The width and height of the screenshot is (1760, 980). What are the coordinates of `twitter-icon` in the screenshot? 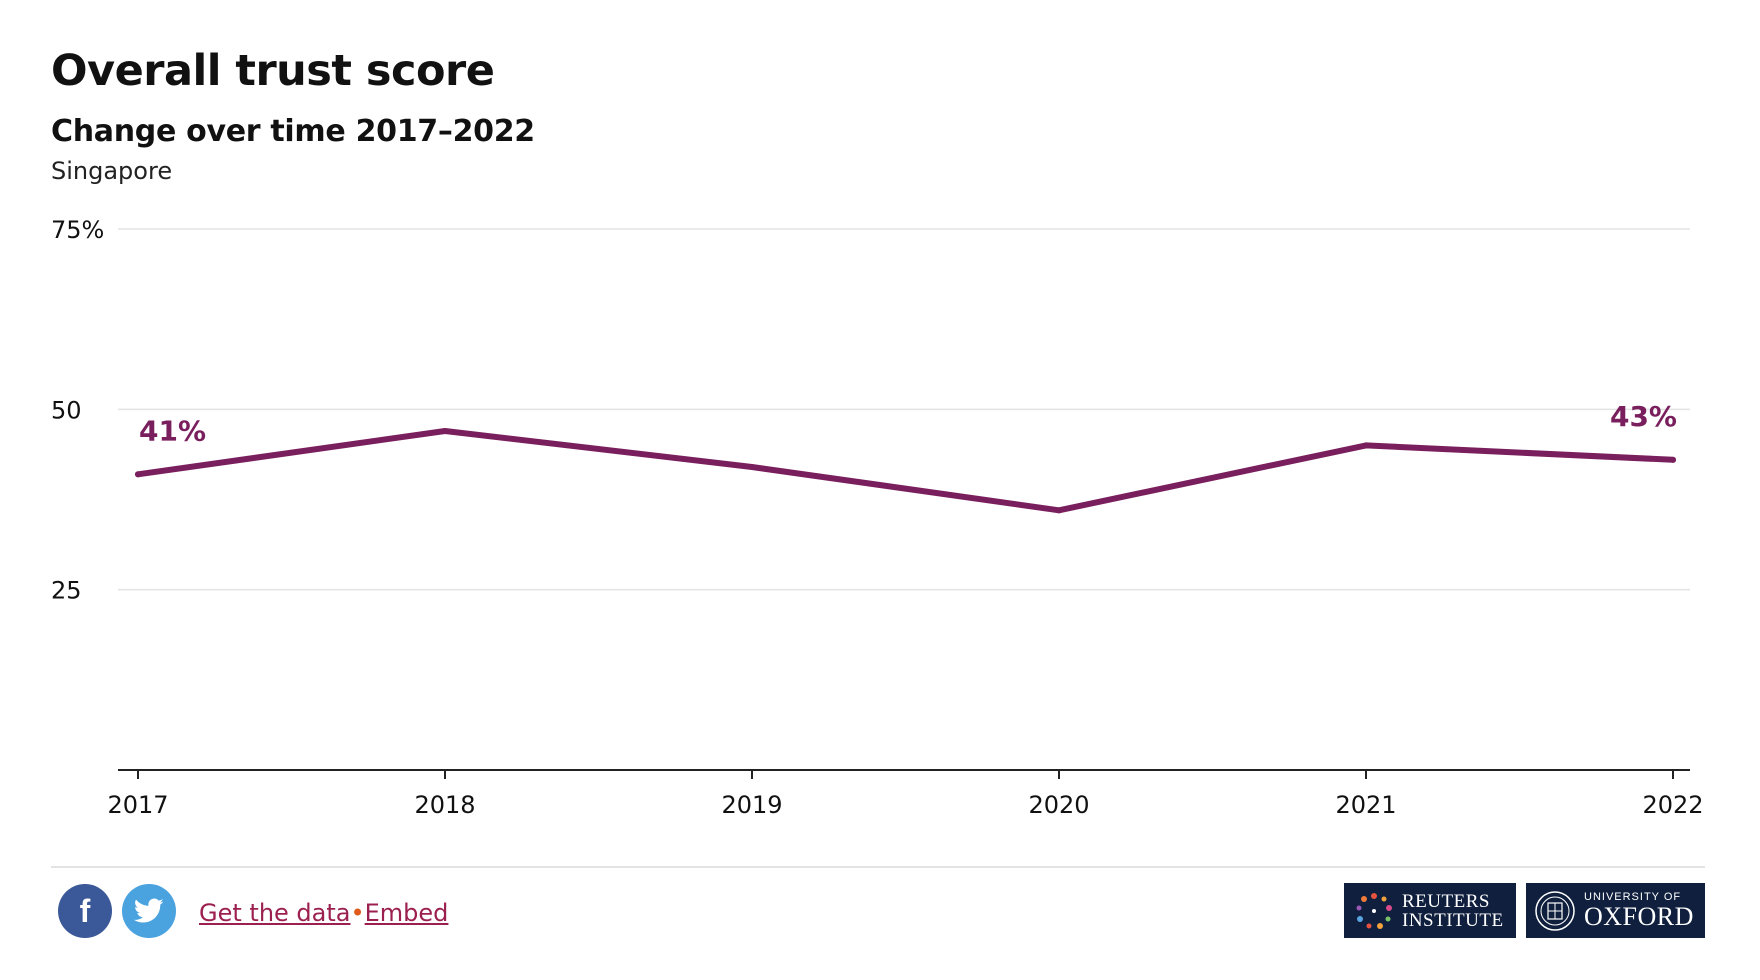 It's located at (149, 910).